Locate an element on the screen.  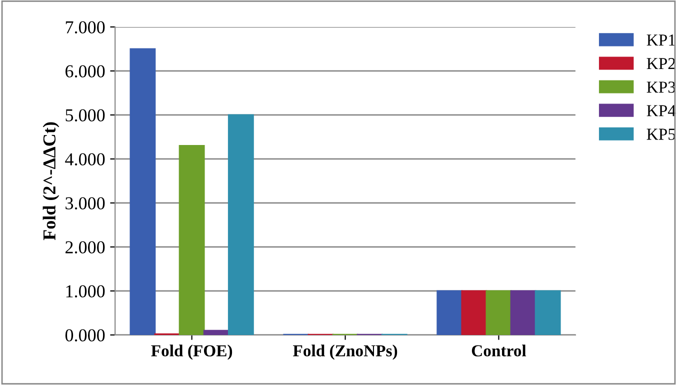
legend-label: KP2 is located at coordinates (661, 64).